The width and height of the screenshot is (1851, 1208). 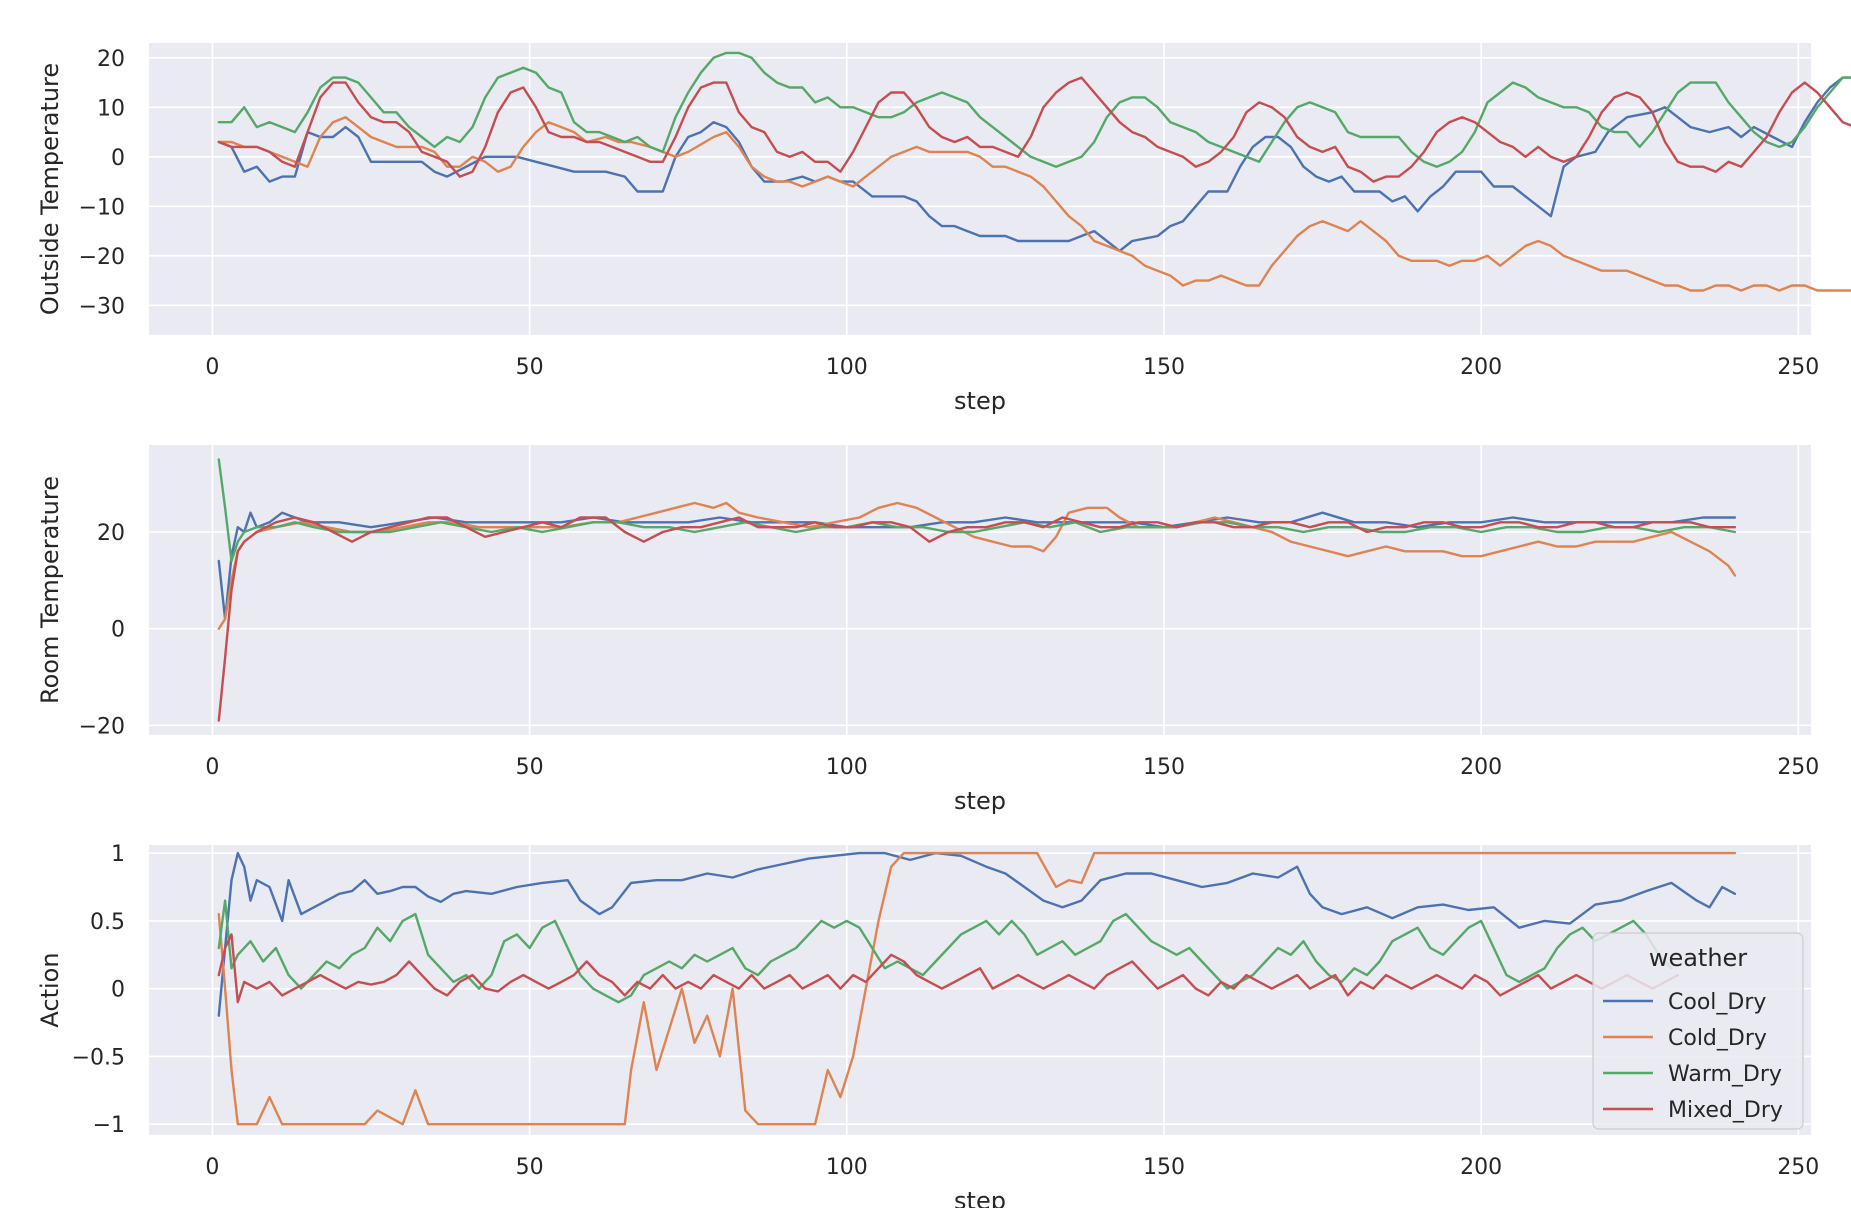 What do you see at coordinates (50, 989) in the screenshot?
I see `y-axis-label: Action` at bounding box center [50, 989].